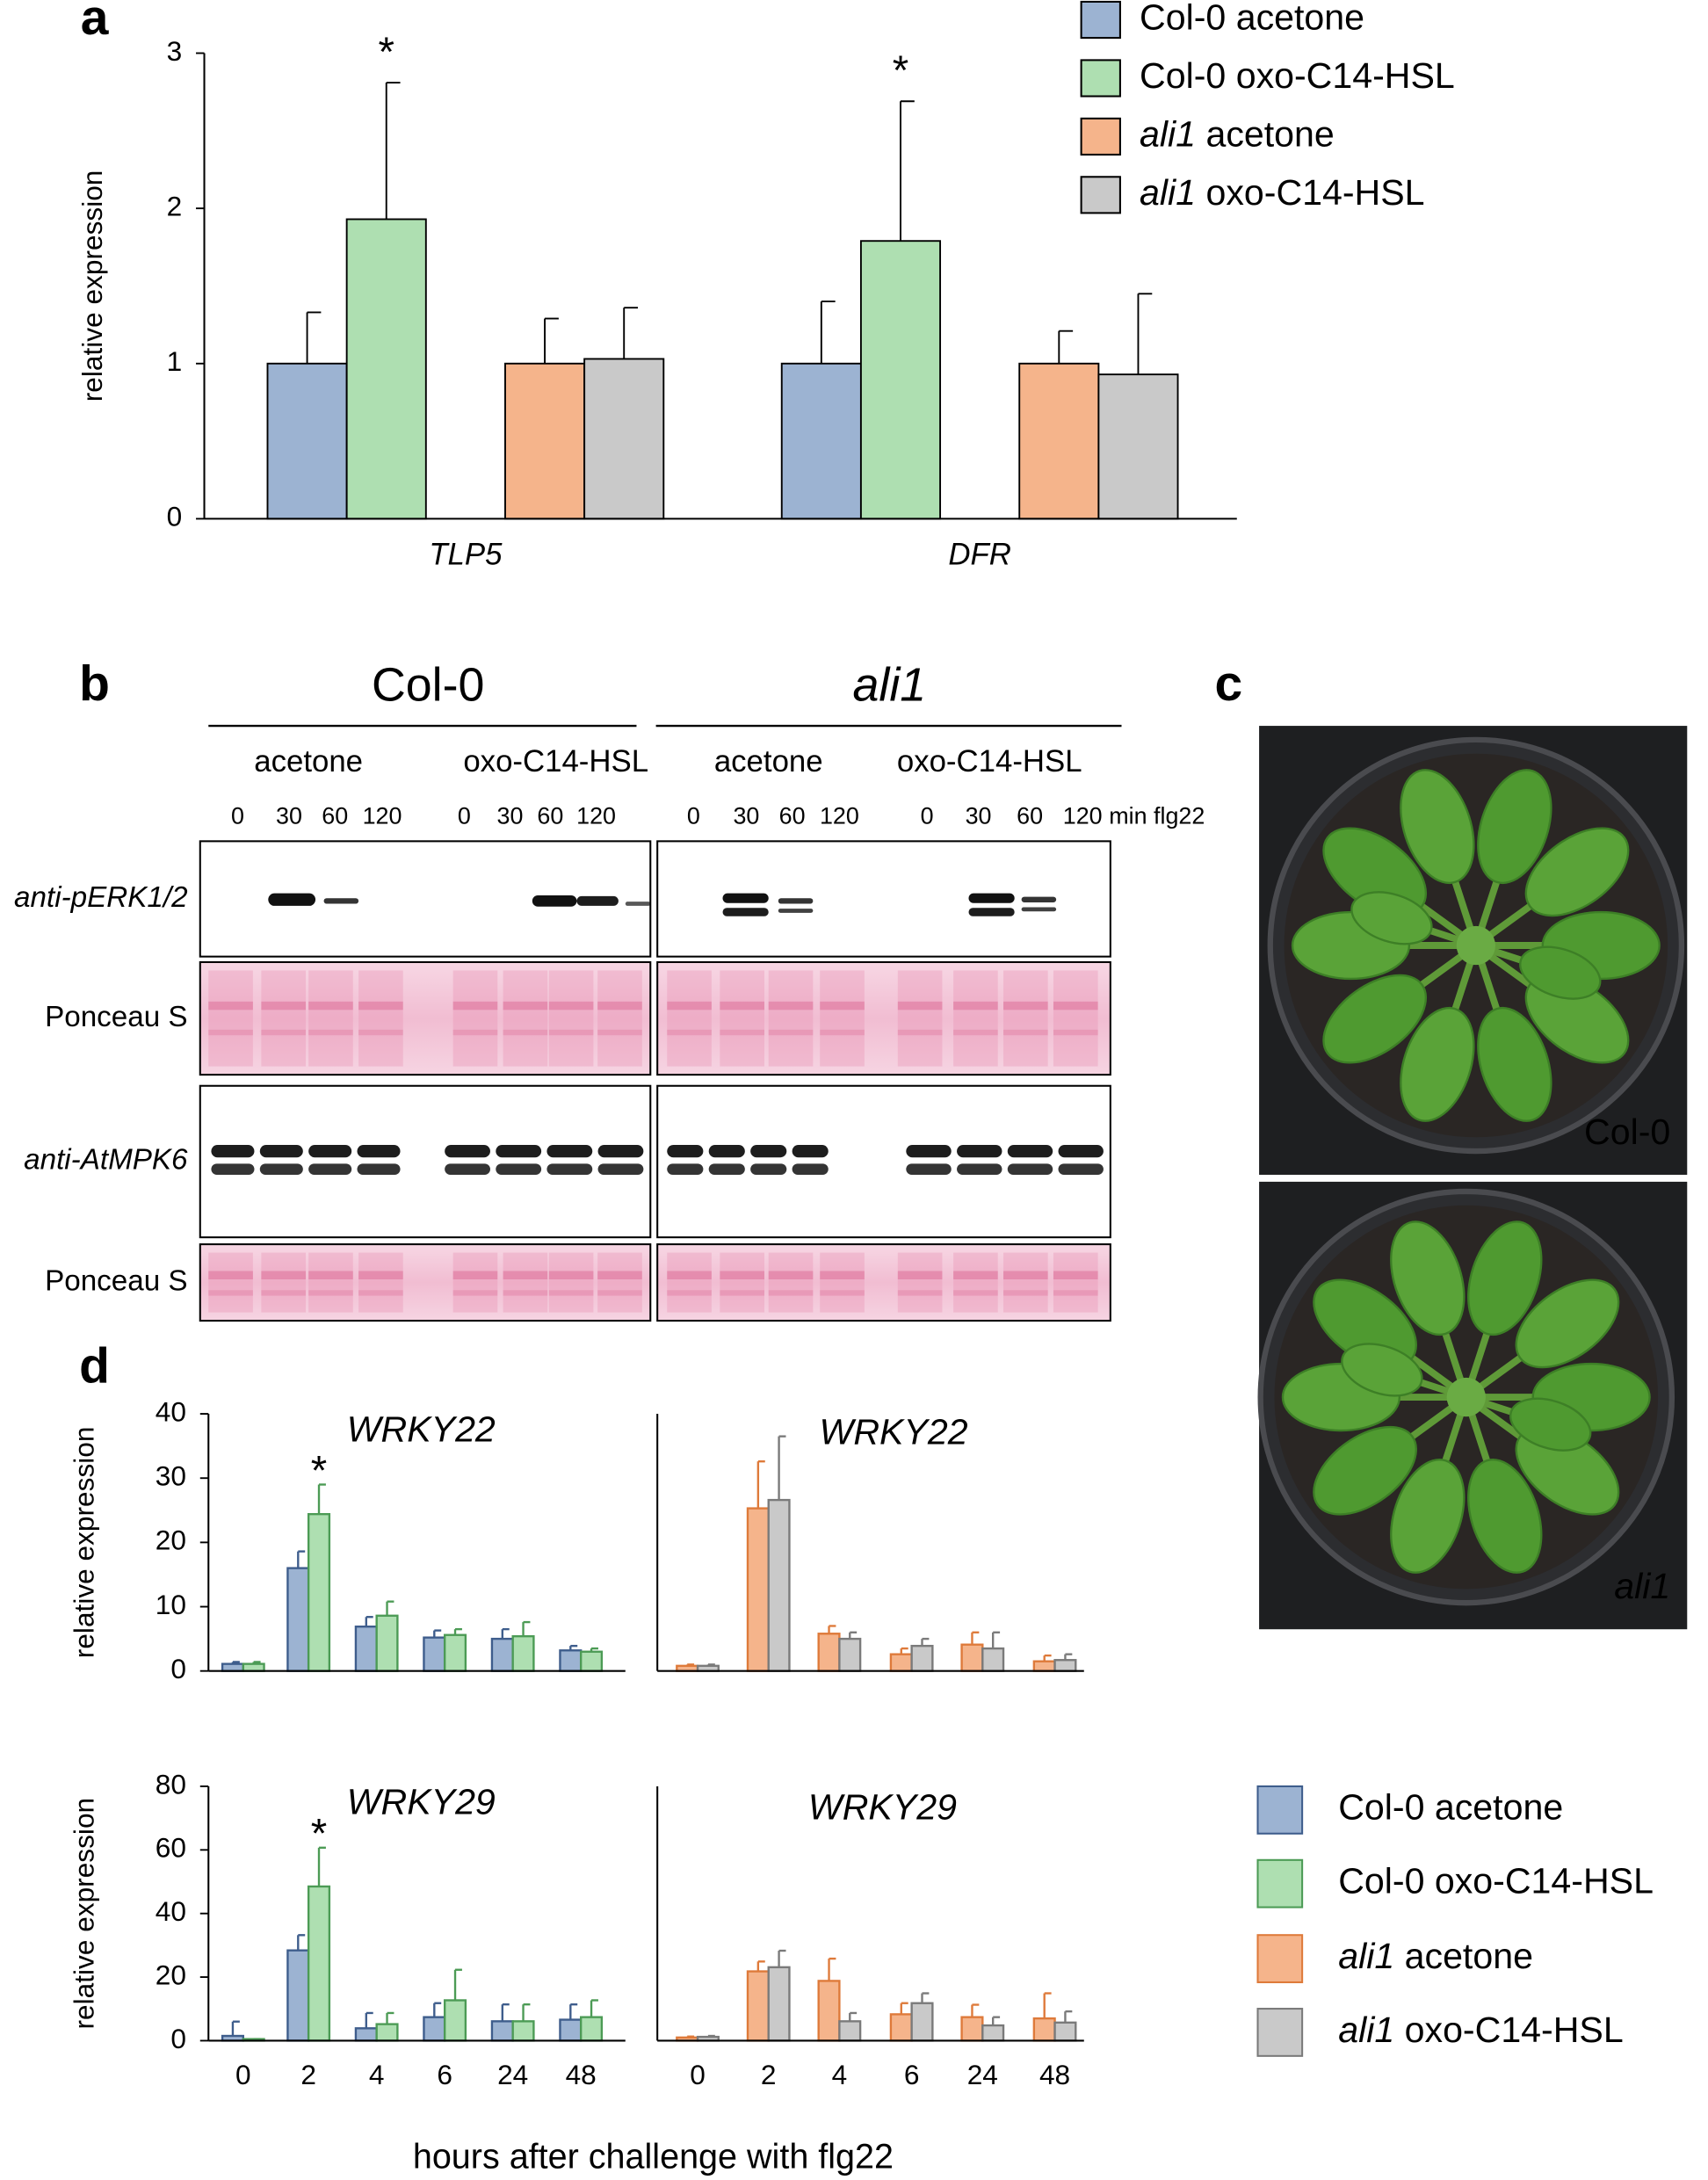  Describe the element at coordinates (1157, 816) in the screenshot. I see `lane-unit: min flg22` at that location.